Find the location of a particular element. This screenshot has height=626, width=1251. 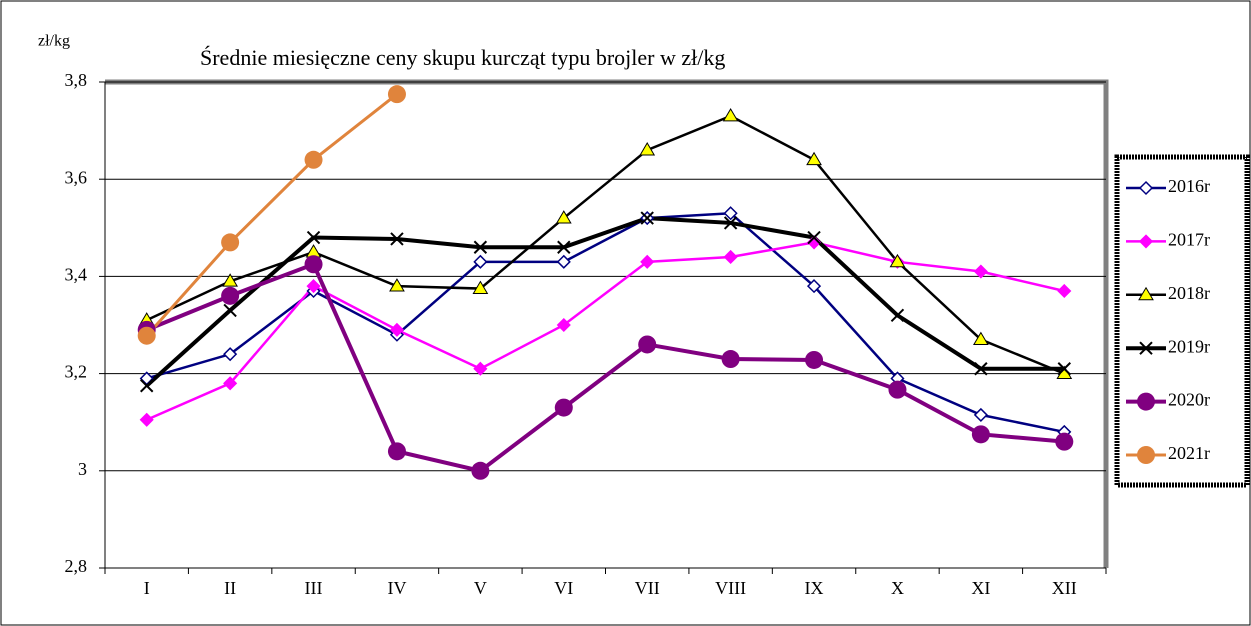

legend-label: 2019r is located at coordinates (1189, 346).